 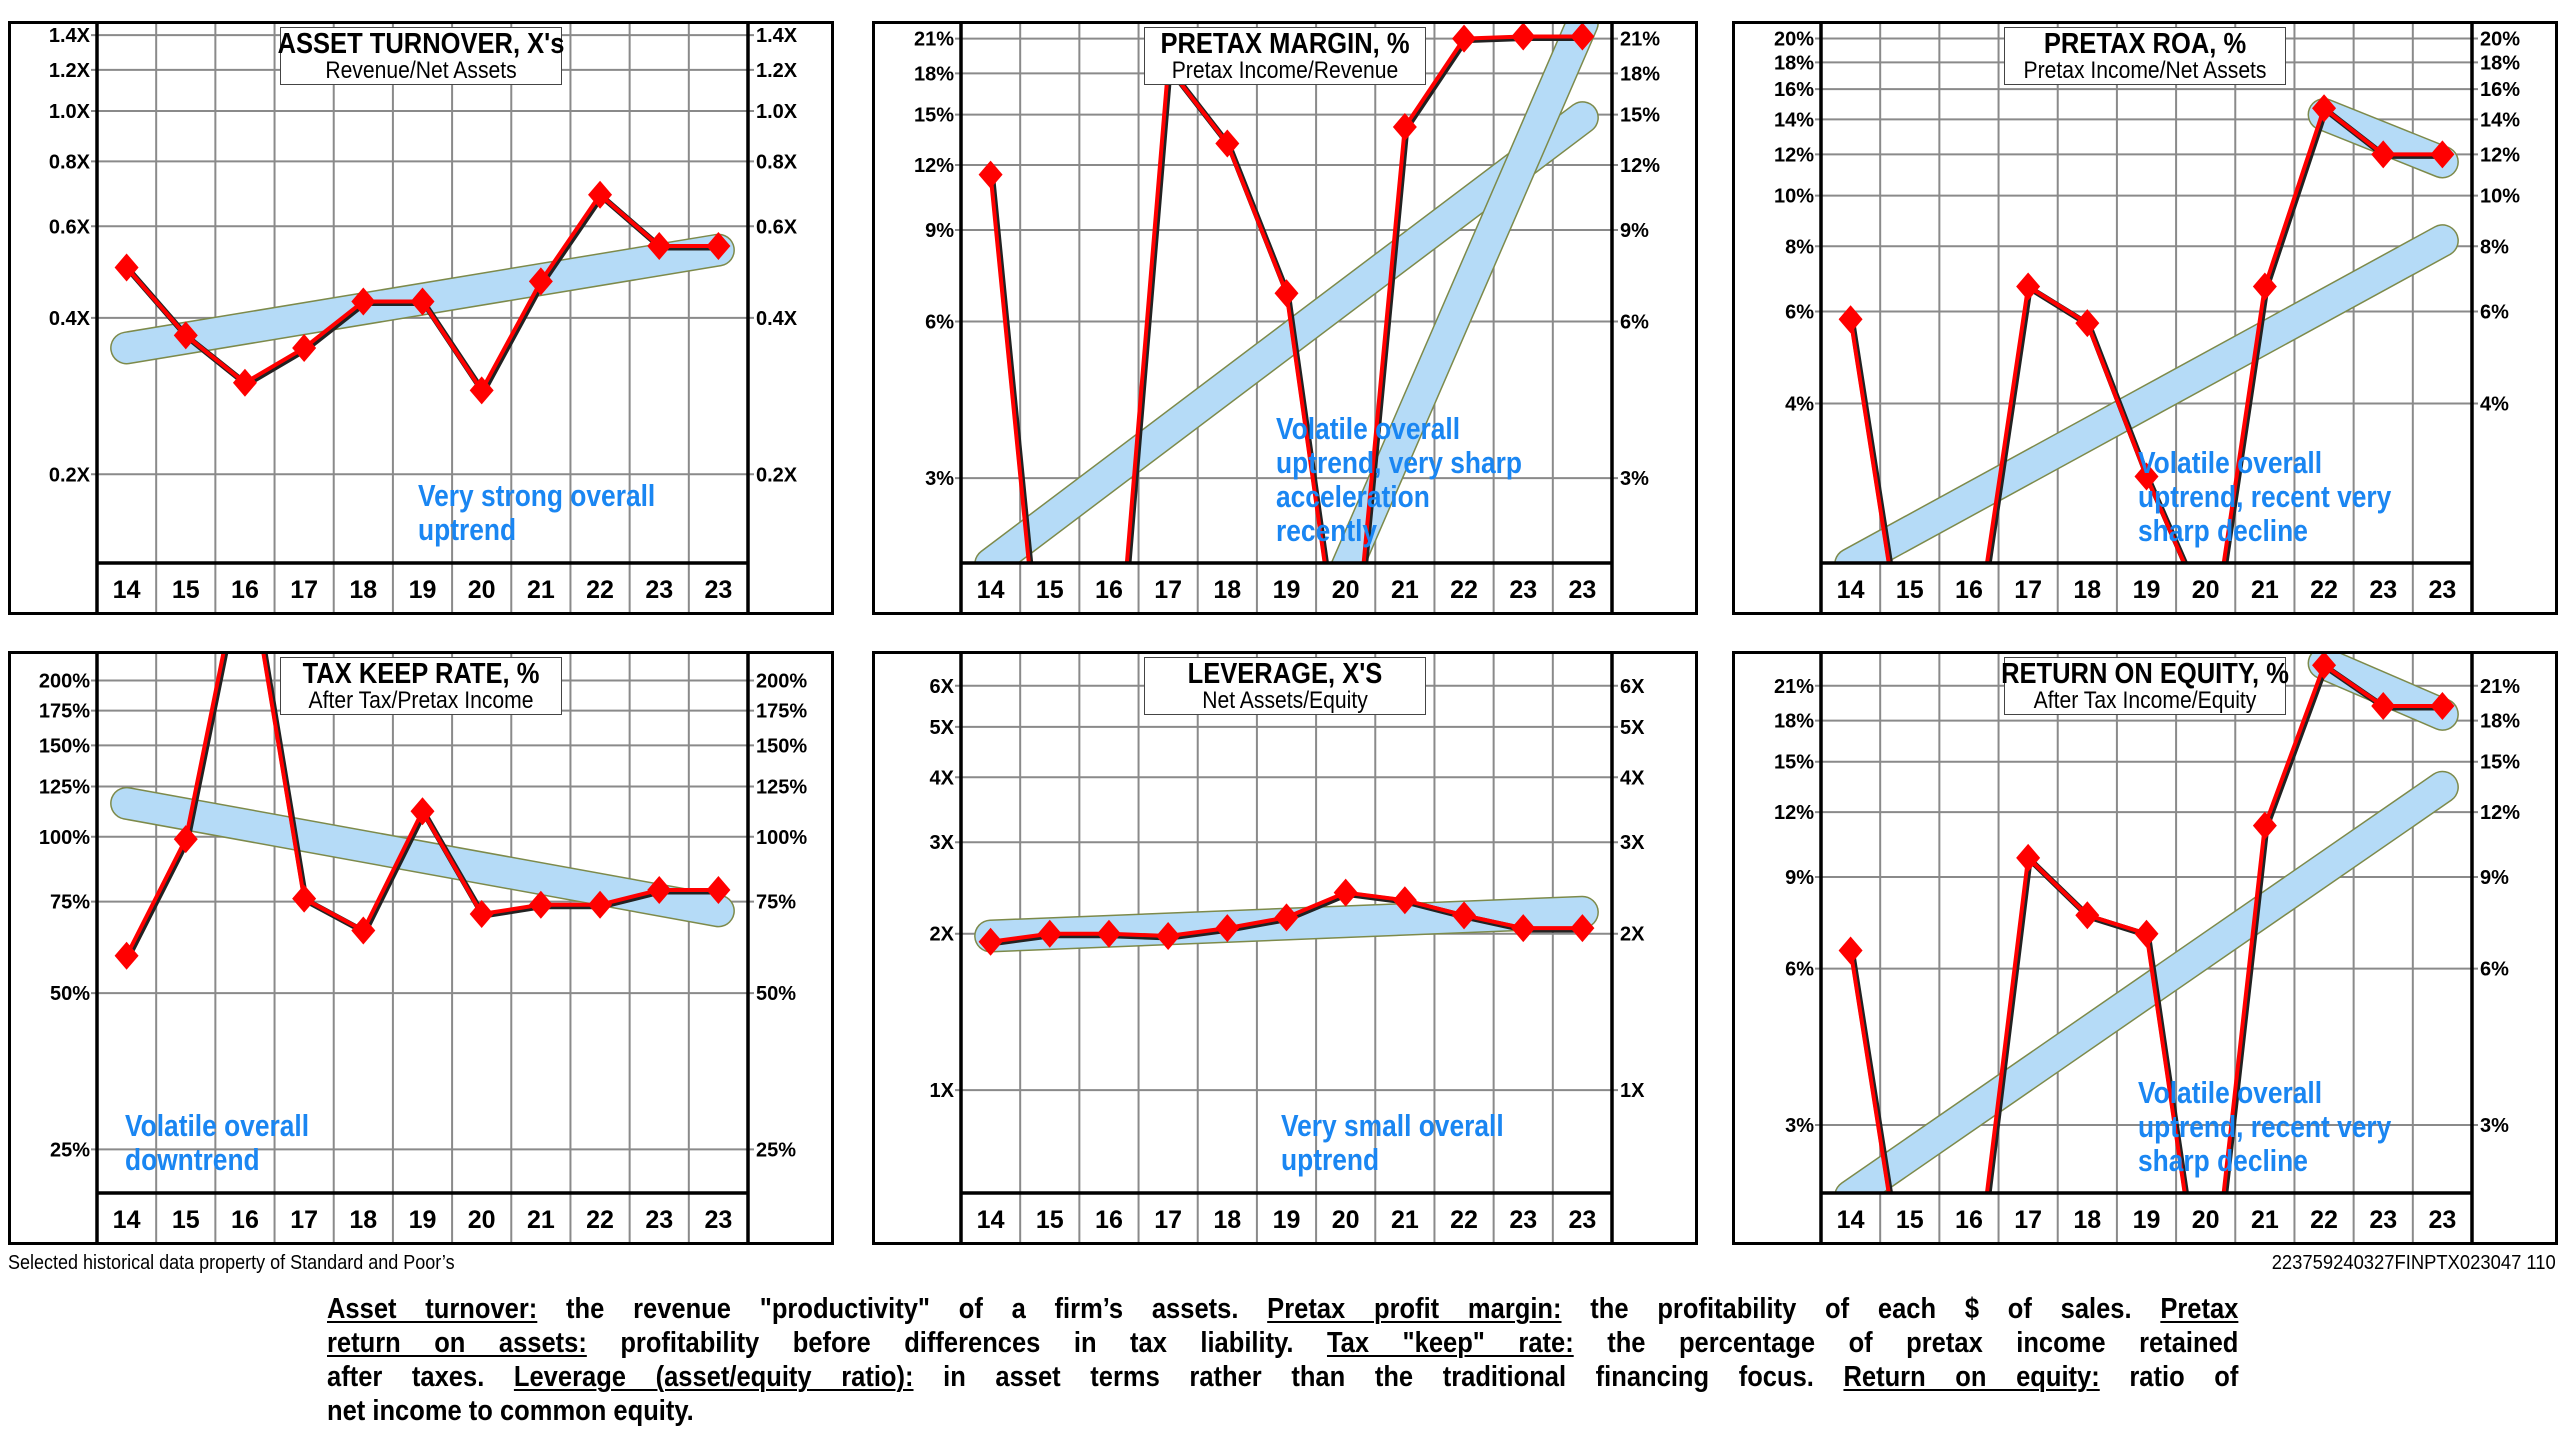 What do you see at coordinates (70, 71) in the screenshot?
I see `y-tick-label-left: 1.2X` at bounding box center [70, 71].